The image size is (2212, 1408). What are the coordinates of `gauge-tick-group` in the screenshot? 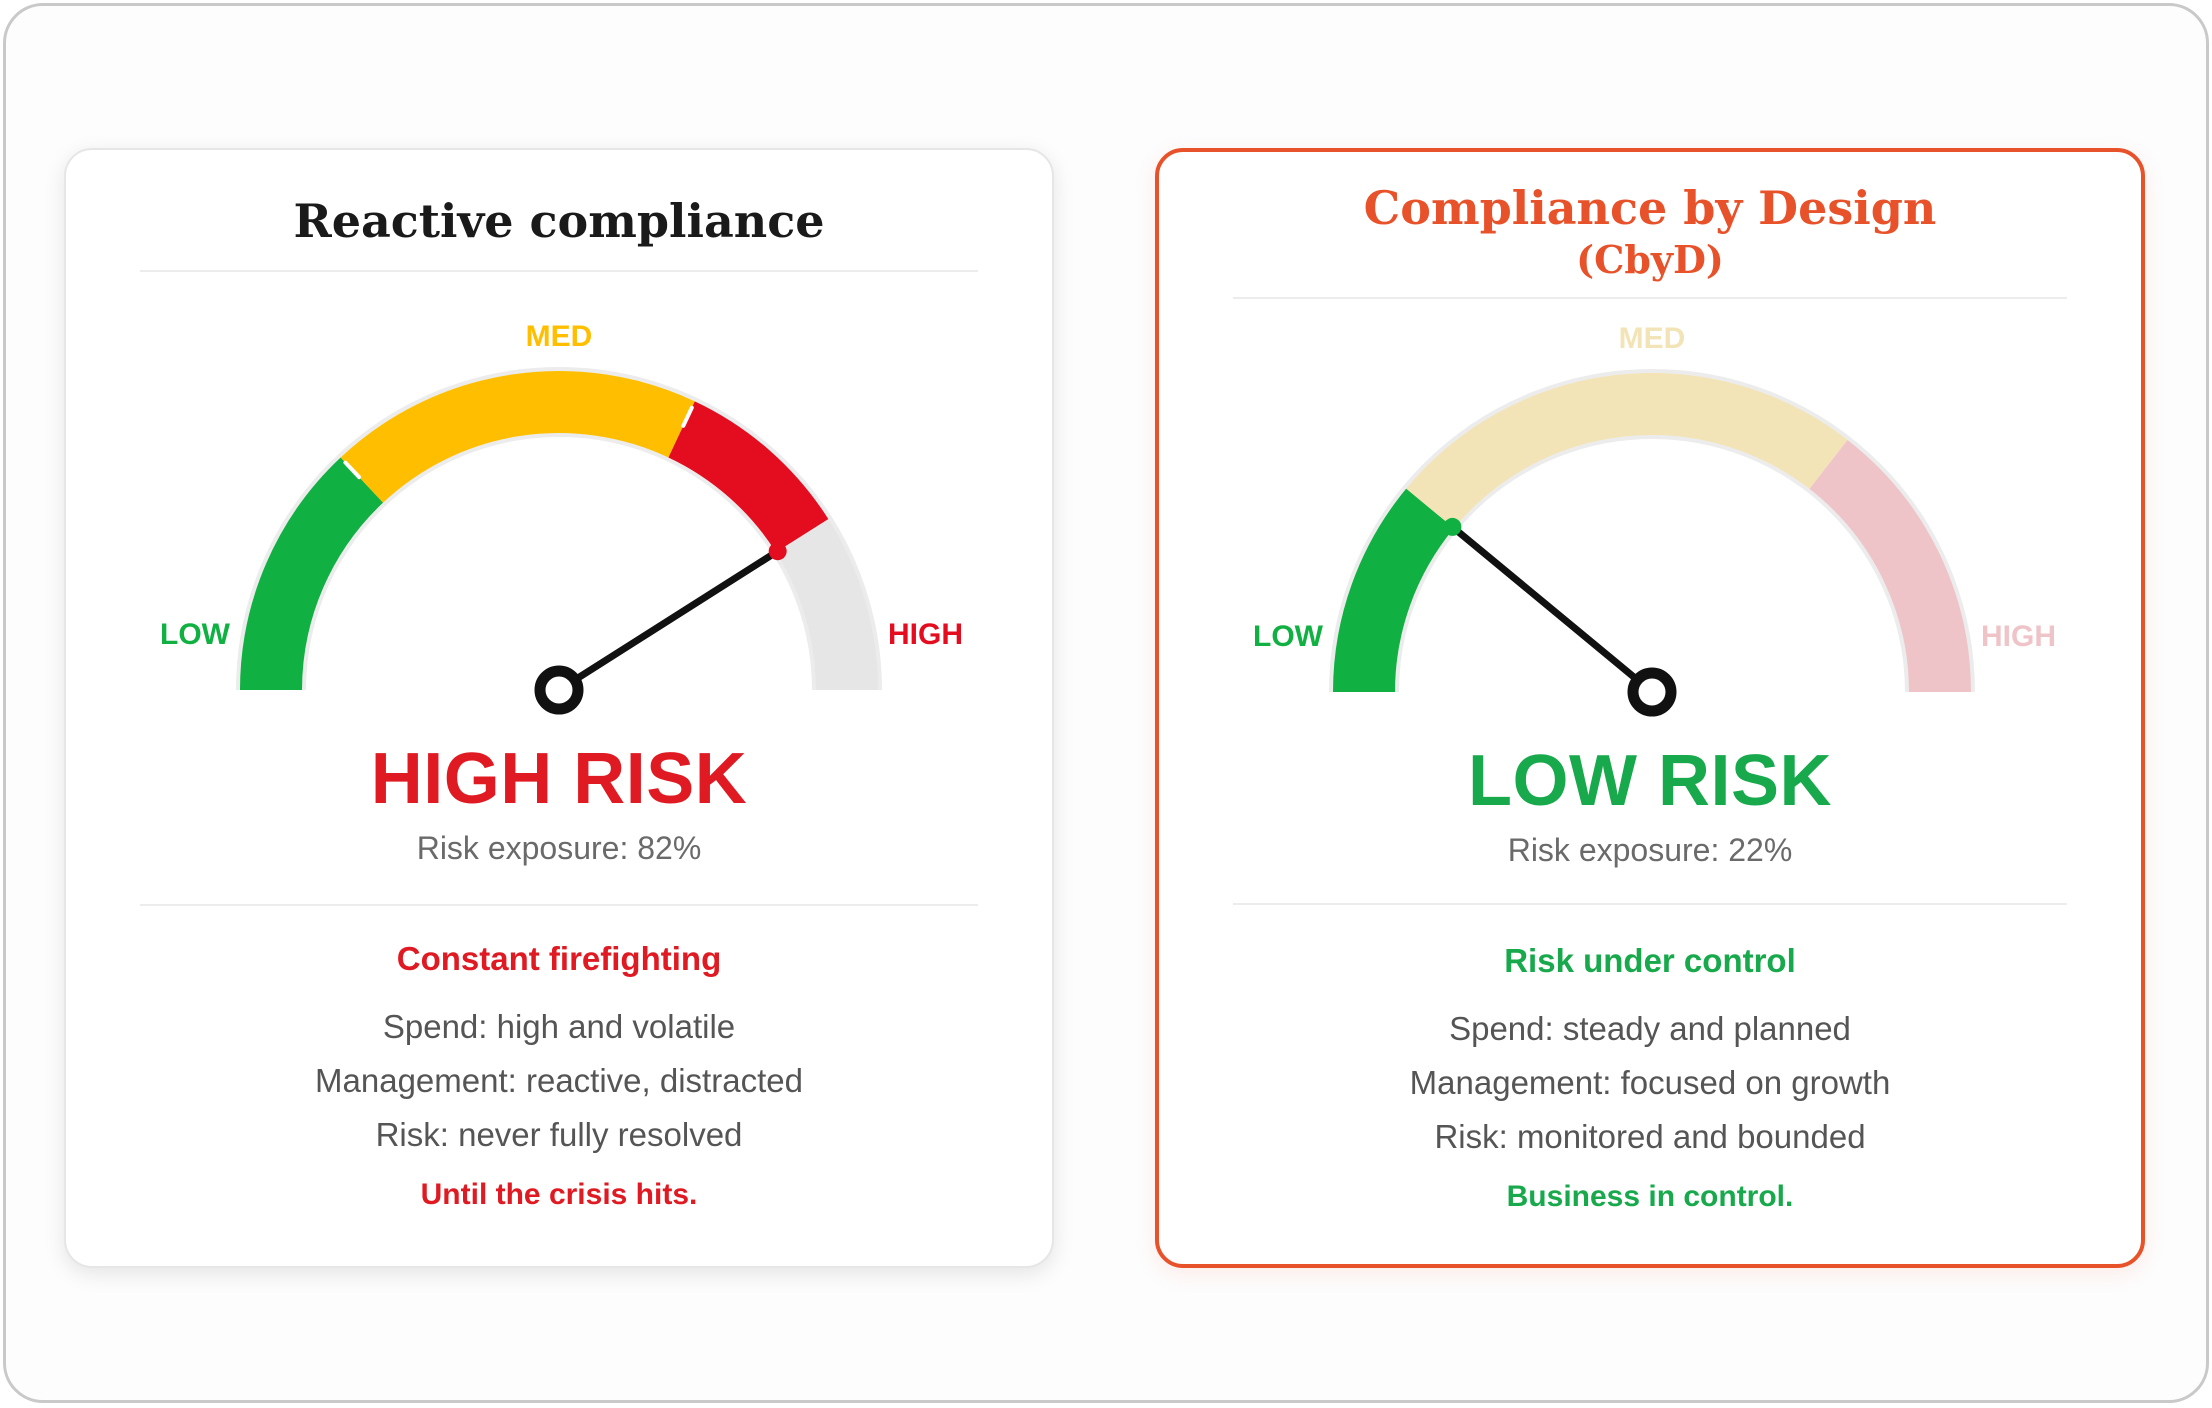 It's located at (518, 442).